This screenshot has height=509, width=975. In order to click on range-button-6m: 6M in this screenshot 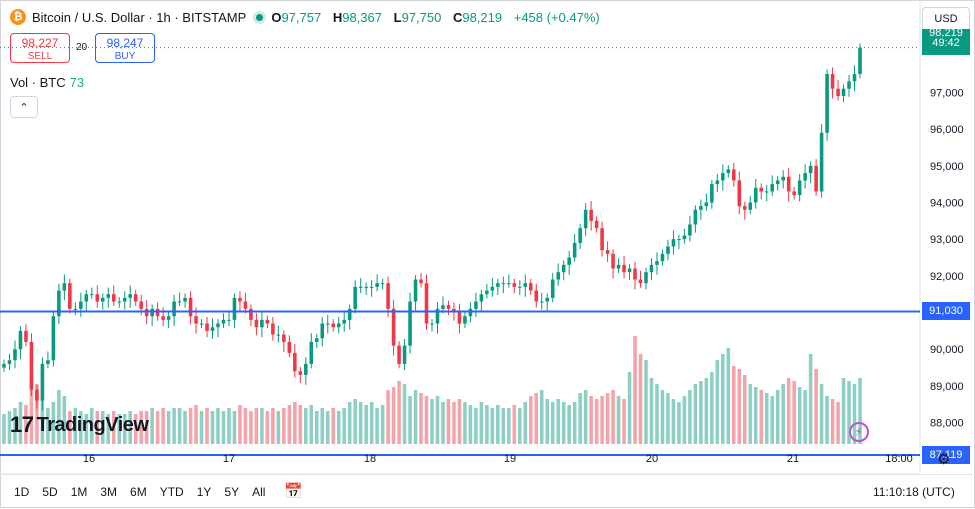, I will do `click(138, 492)`.